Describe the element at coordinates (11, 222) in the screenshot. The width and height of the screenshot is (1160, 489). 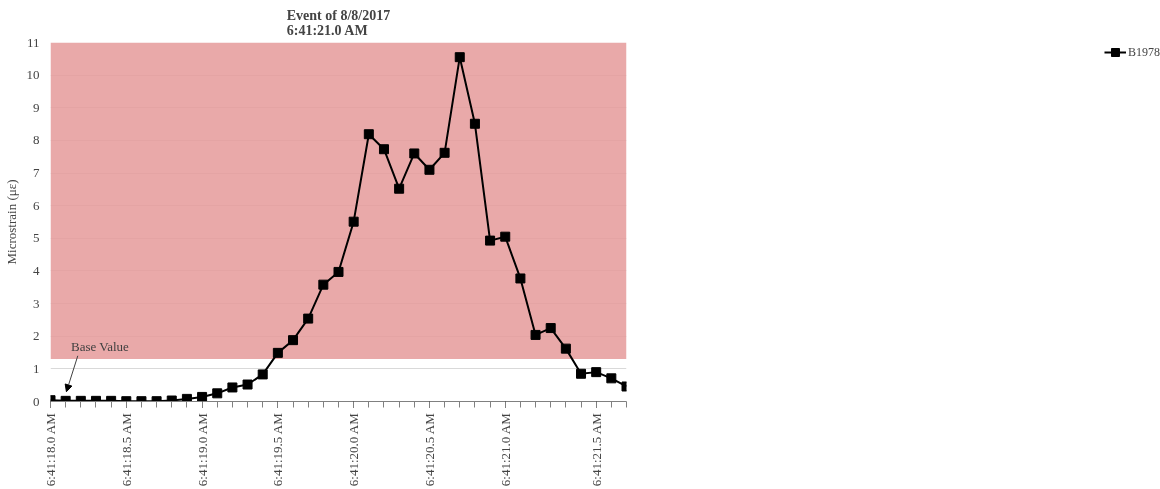
I see `y-axis-title: Microstrain (με)` at that location.